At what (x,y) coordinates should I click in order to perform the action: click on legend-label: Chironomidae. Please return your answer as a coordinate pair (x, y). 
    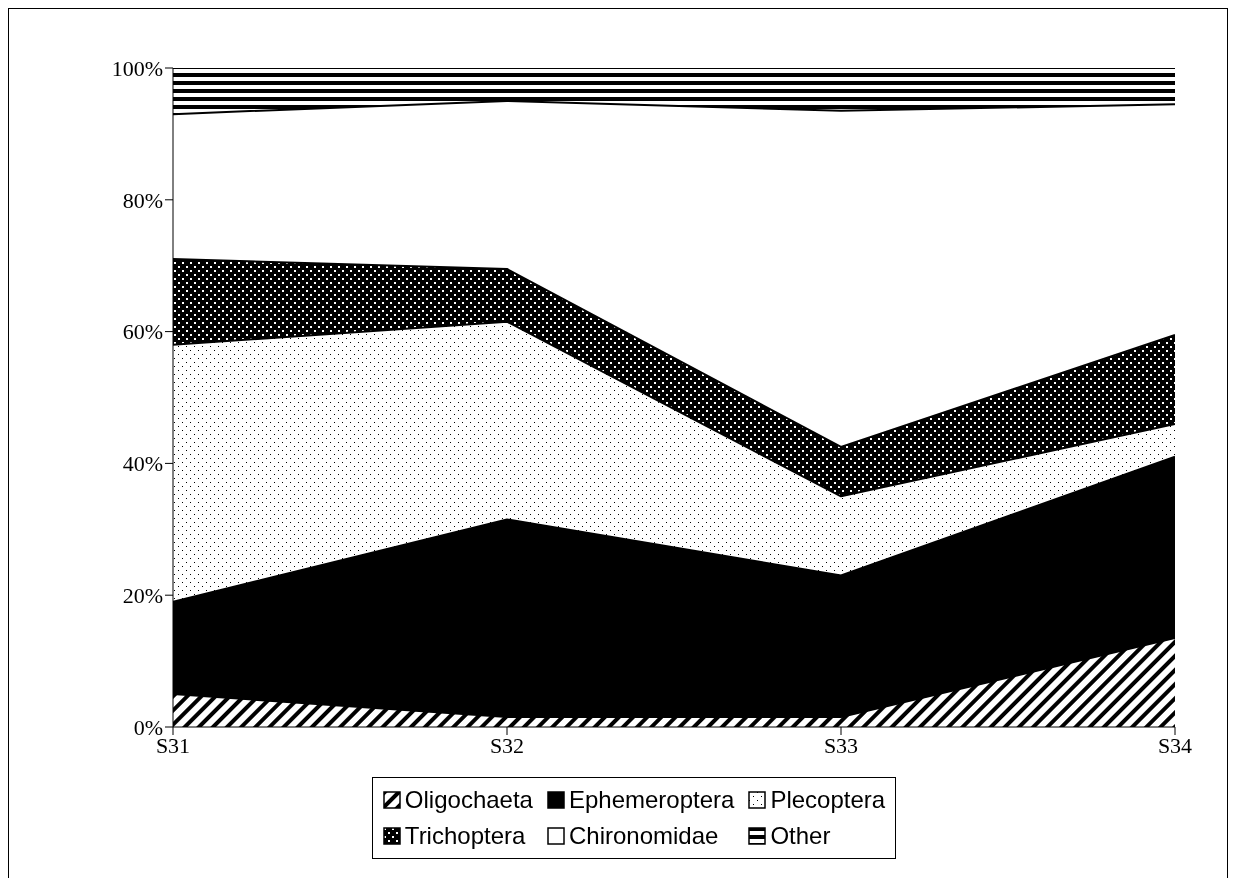
    Looking at the image, I should click on (643, 836).